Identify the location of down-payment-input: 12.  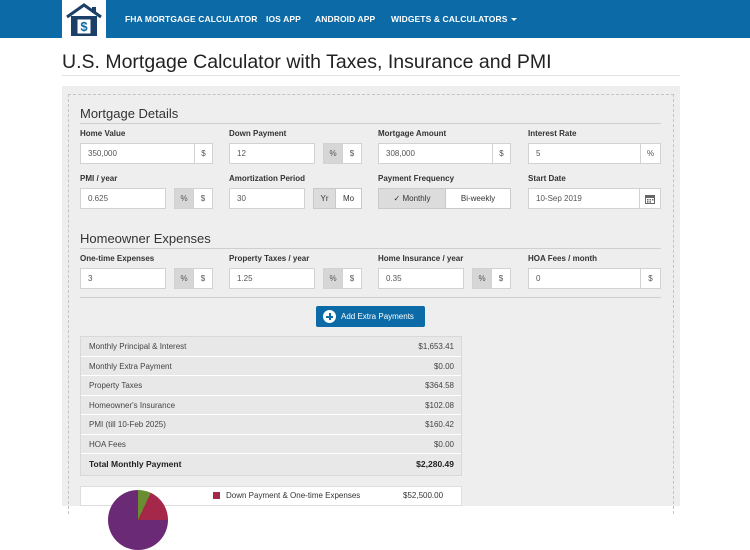
(272, 153).